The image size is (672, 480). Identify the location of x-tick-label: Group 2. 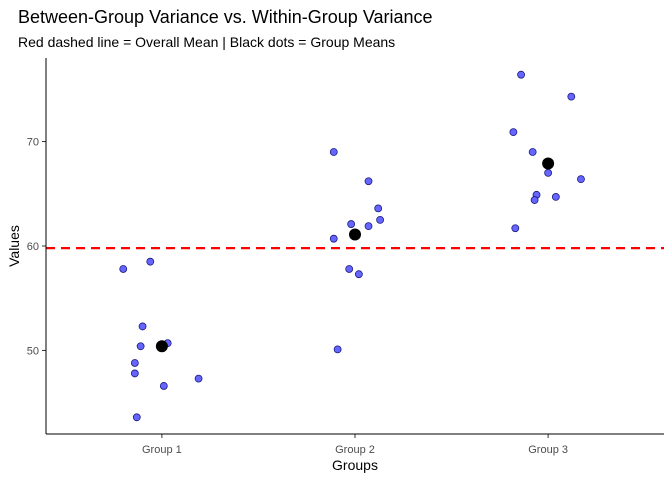
(355, 450).